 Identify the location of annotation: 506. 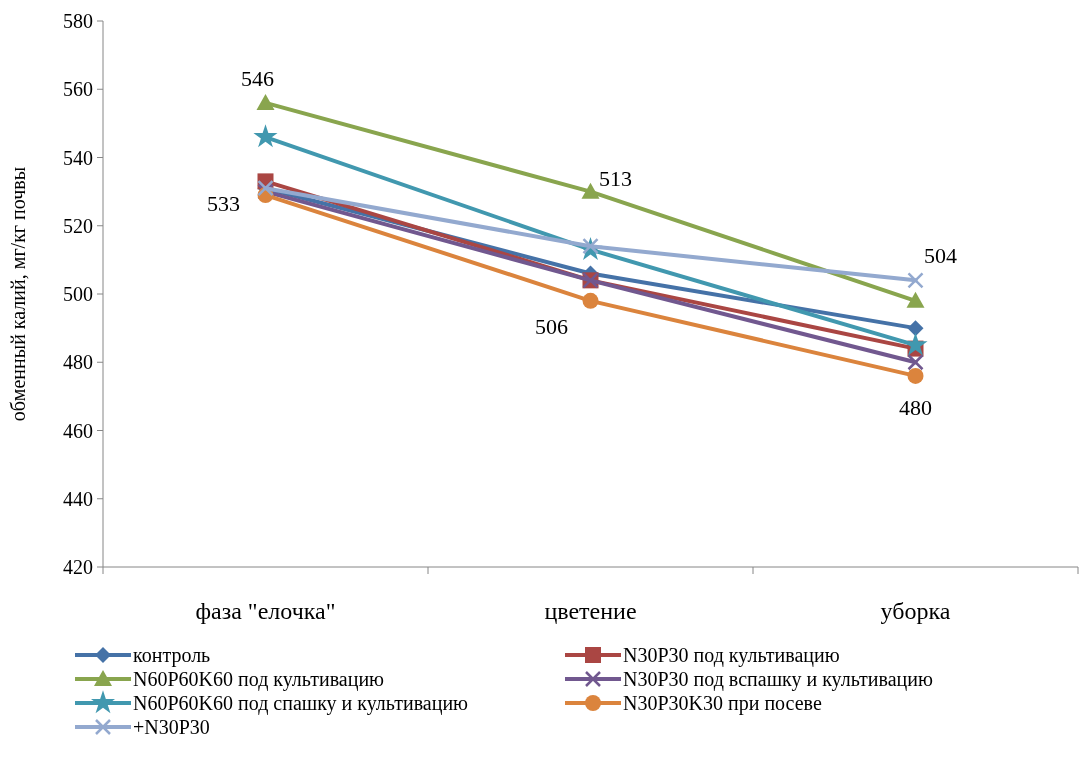
(551, 327).